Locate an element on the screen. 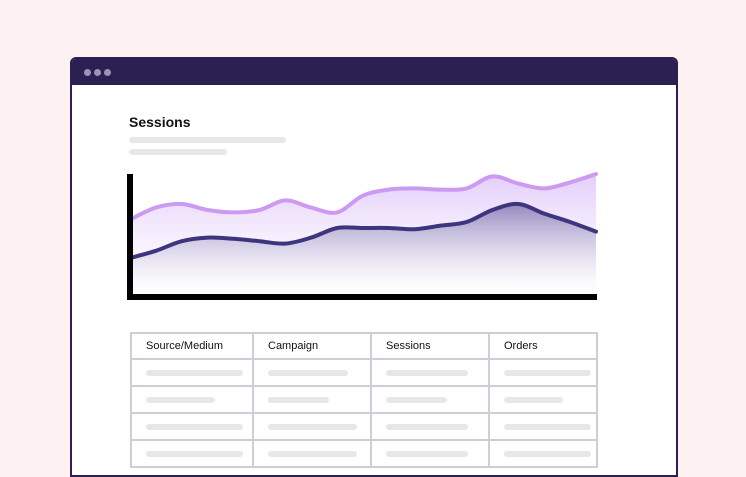 This screenshot has height=477, width=746. window-titlebar is located at coordinates (374, 72).